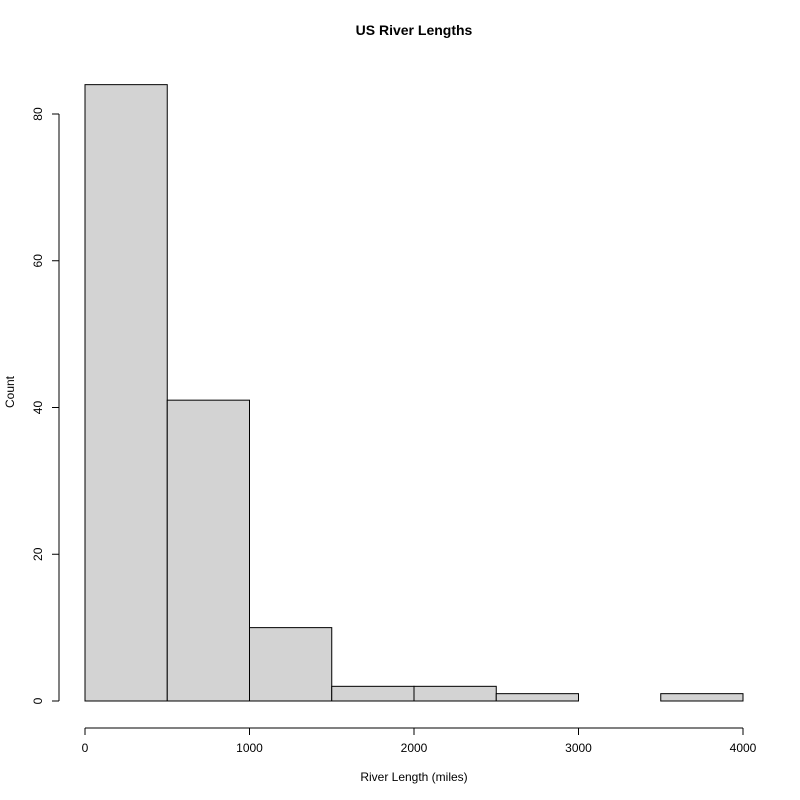 The image size is (800, 800). I want to click on x-tick-label: 0, so click(85, 748).